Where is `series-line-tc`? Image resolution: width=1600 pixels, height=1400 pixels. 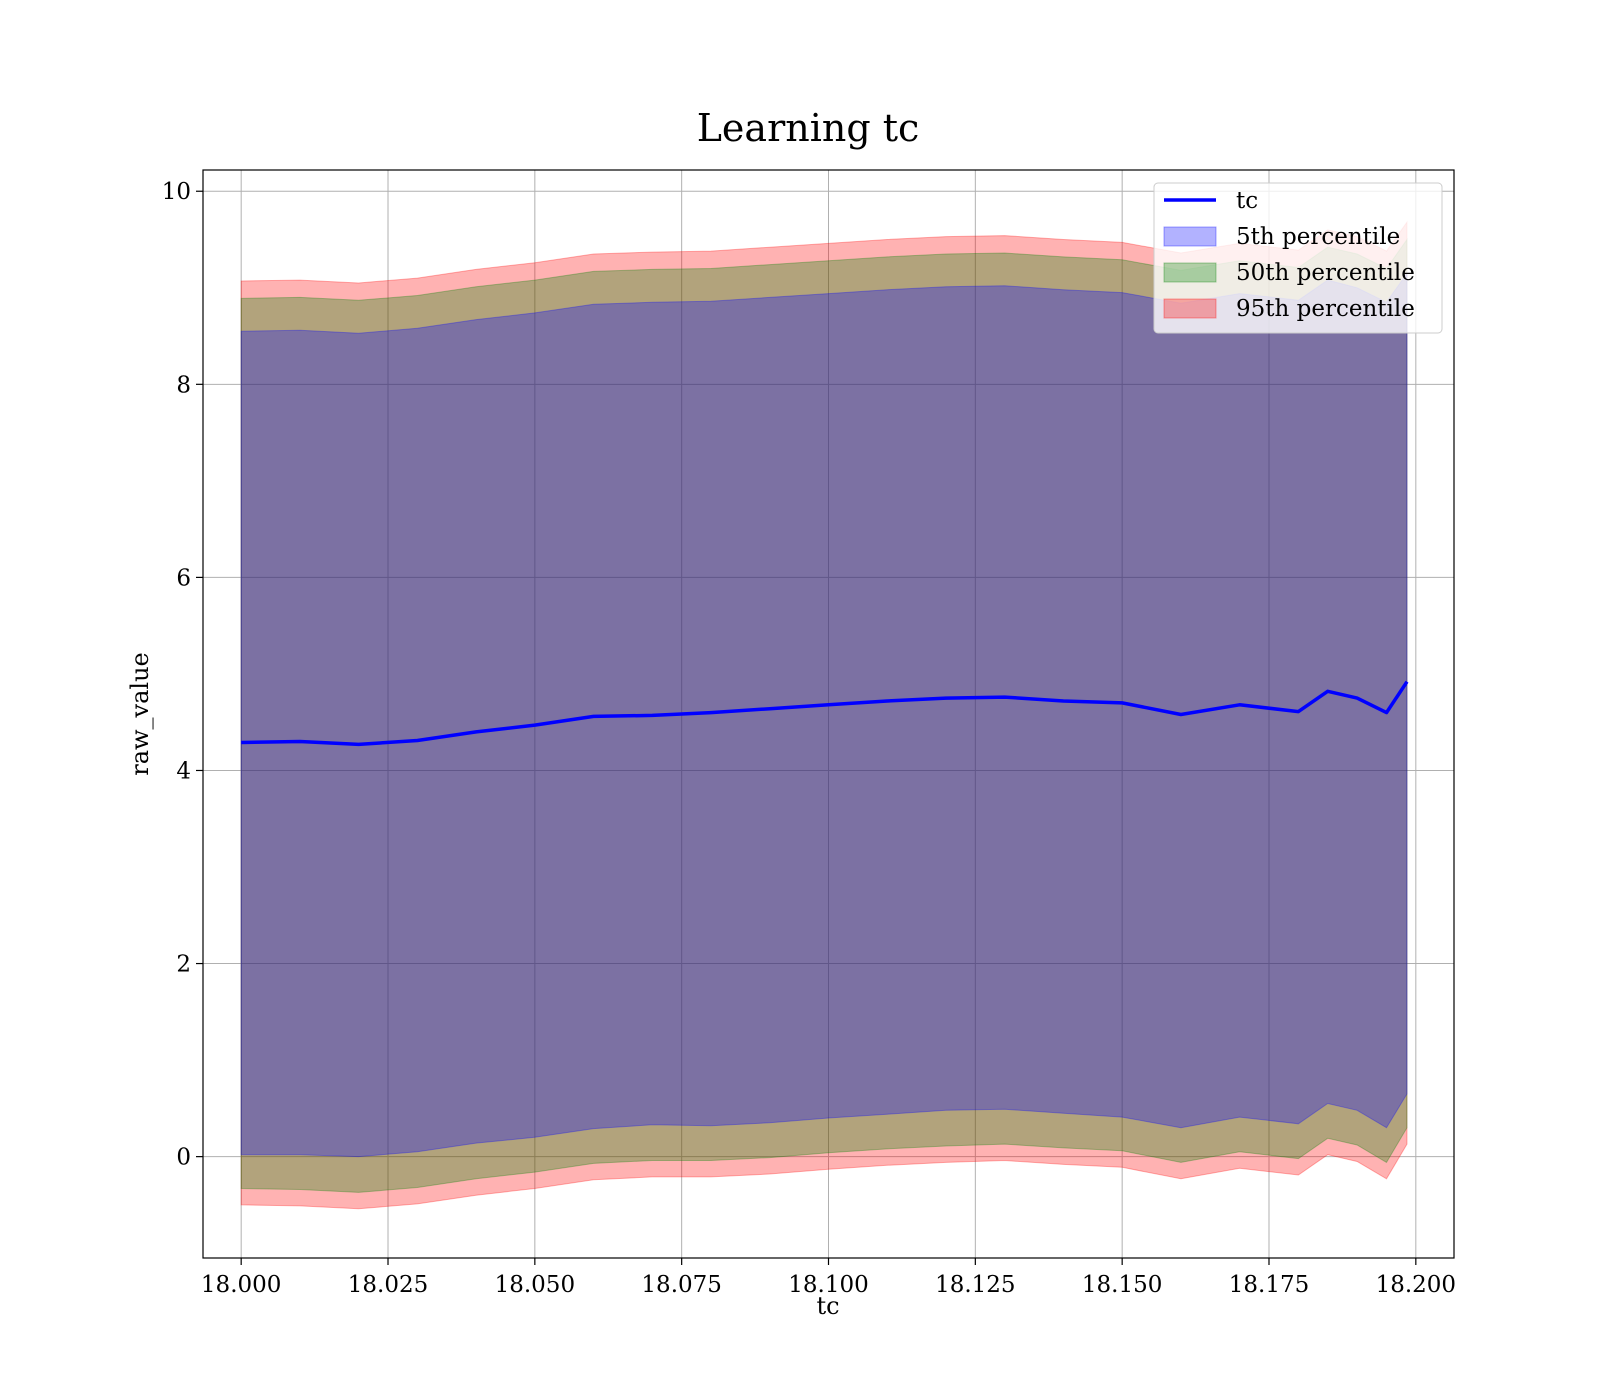 series-line-tc is located at coordinates (825, 713).